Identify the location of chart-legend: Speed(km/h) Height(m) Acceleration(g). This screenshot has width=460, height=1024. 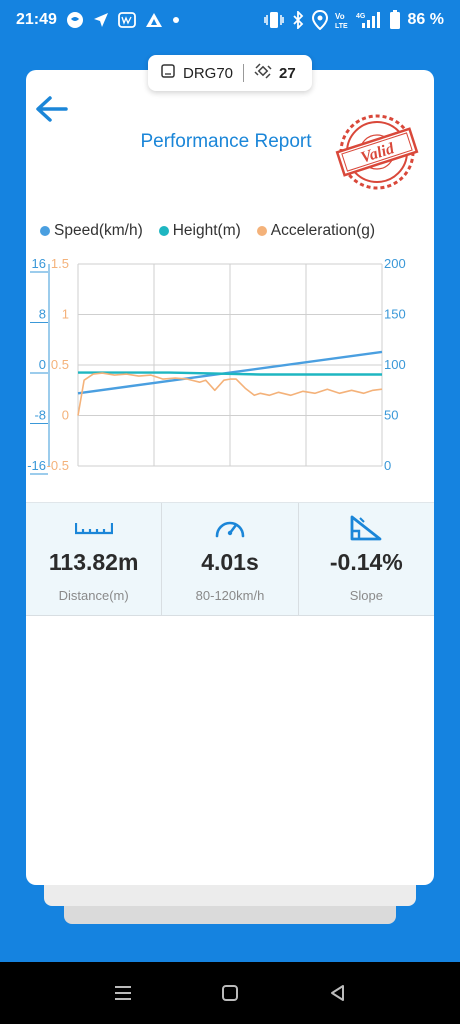
(215, 231).